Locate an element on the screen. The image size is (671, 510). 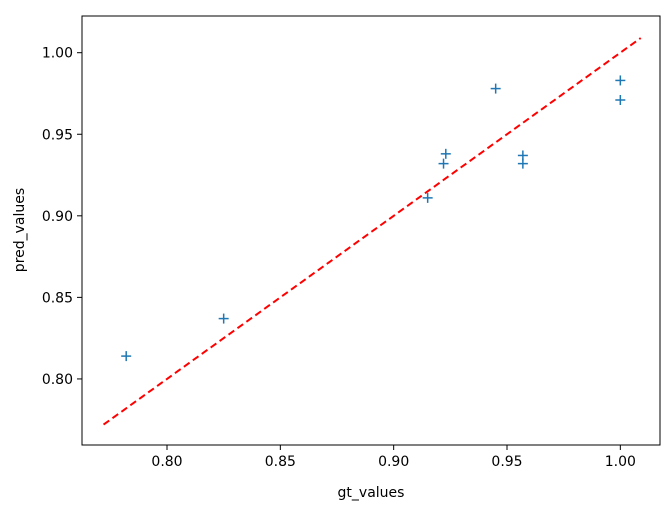
y-axis-ticks: 0.80 0.85 0.90 0.95 1.00 is located at coordinates (62, 217).